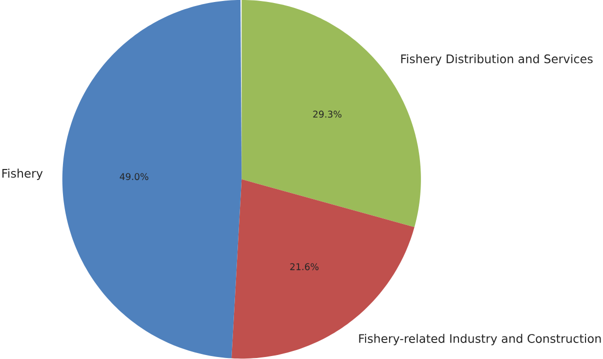 Image resolution: width=603 pixels, height=359 pixels. Describe the element at coordinates (327, 114) in the screenshot. I see `data-label: 29.3%` at that location.